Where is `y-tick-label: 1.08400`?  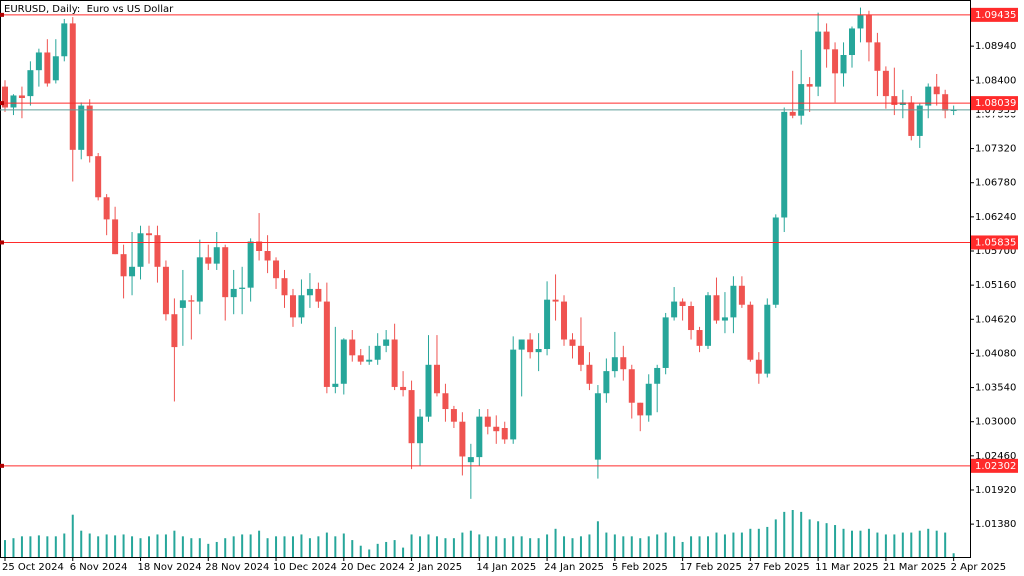 y-tick-label: 1.08400 is located at coordinates (995, 80).